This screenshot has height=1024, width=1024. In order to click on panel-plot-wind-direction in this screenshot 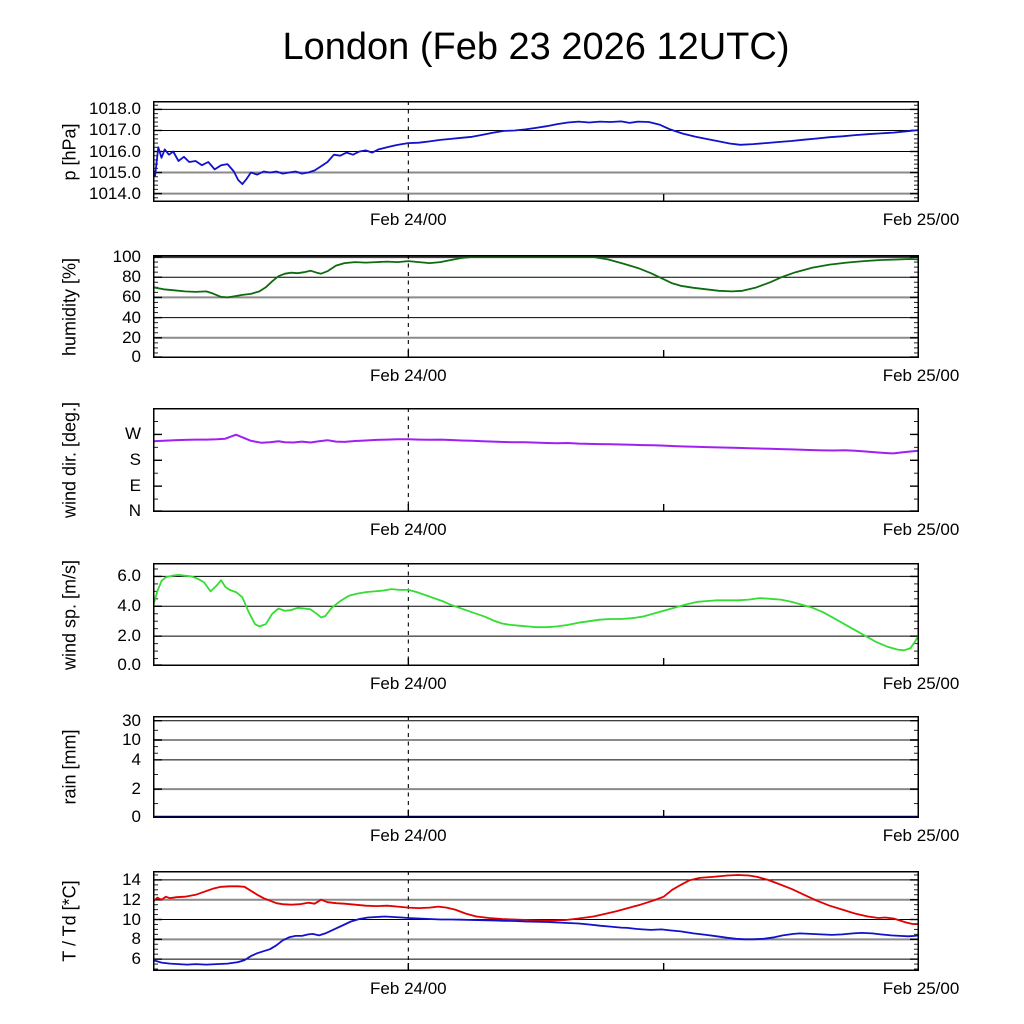, I will do `click(536, 460)`.